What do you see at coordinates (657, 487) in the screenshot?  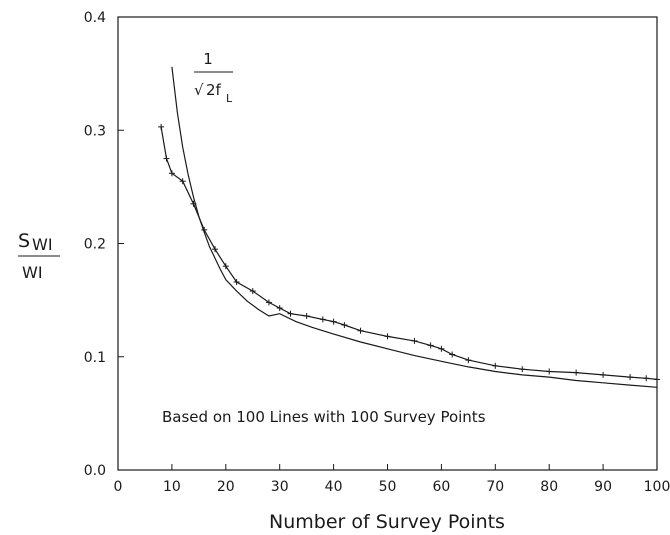 I see `x-tick-label: 100` at bounding box center [657, 487].